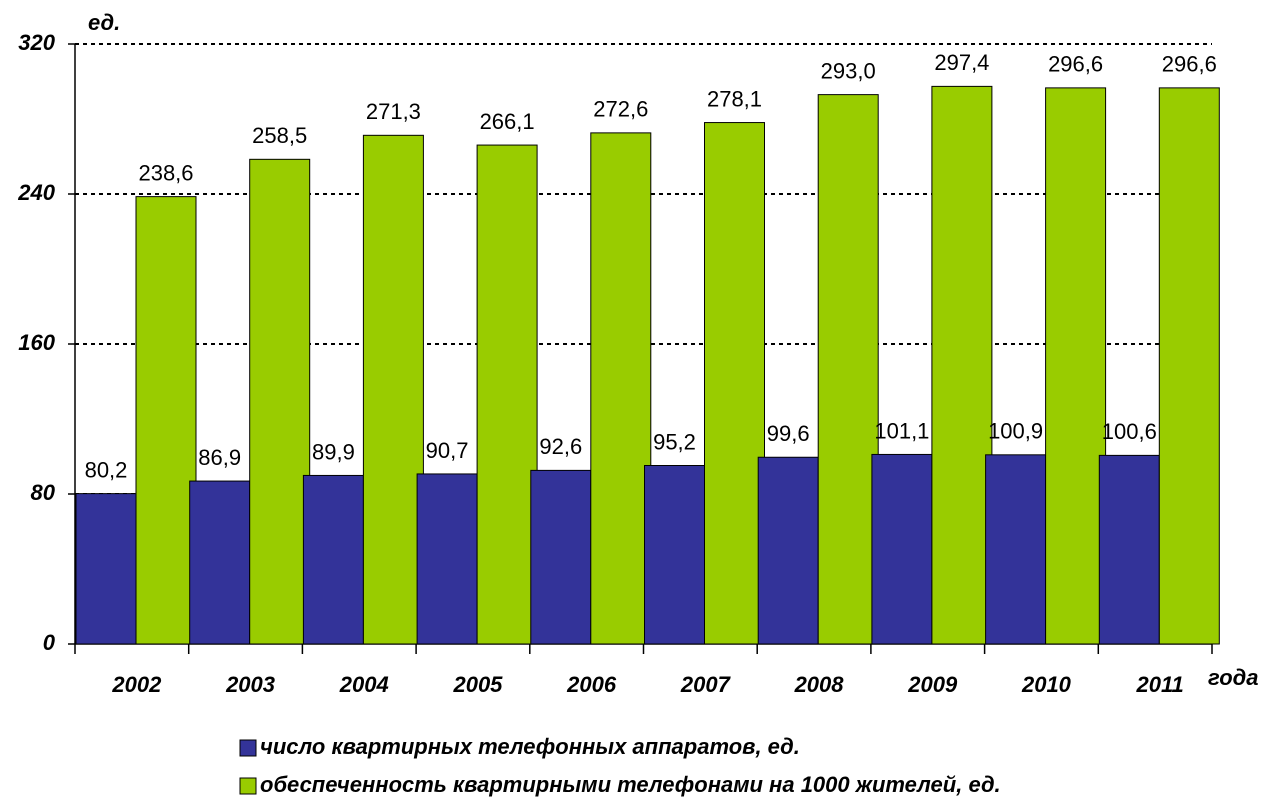  I want to click on x-tick-label: 2004, so click(364, 684).